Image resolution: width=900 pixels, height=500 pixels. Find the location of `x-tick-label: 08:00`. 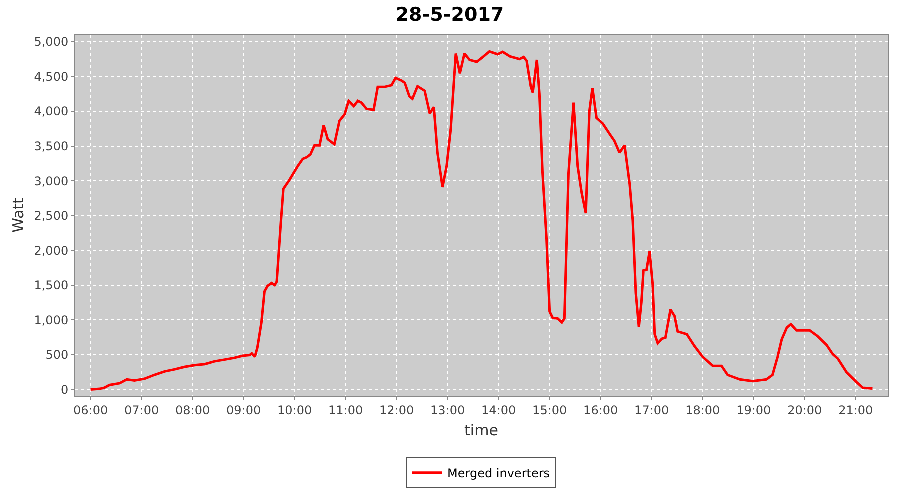

x-tick-label: 08:00 is located at coordinates (193, 410).